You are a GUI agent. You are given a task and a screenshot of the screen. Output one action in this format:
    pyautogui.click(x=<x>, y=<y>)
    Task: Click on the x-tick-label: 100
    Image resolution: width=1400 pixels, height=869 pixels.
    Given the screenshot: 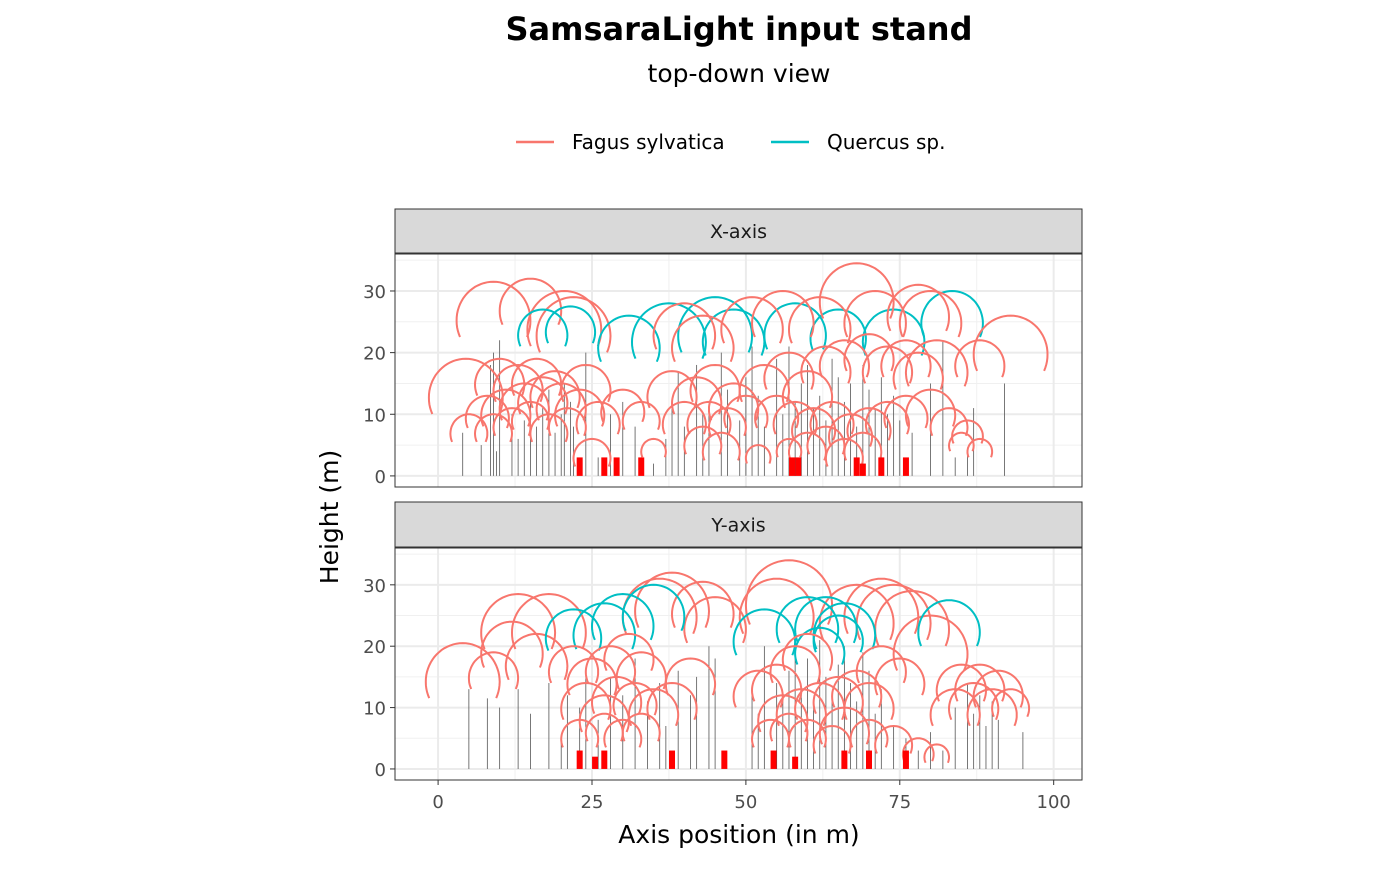 What is the action you would take?
    pyautogui.click(x=1054, y=802)
    